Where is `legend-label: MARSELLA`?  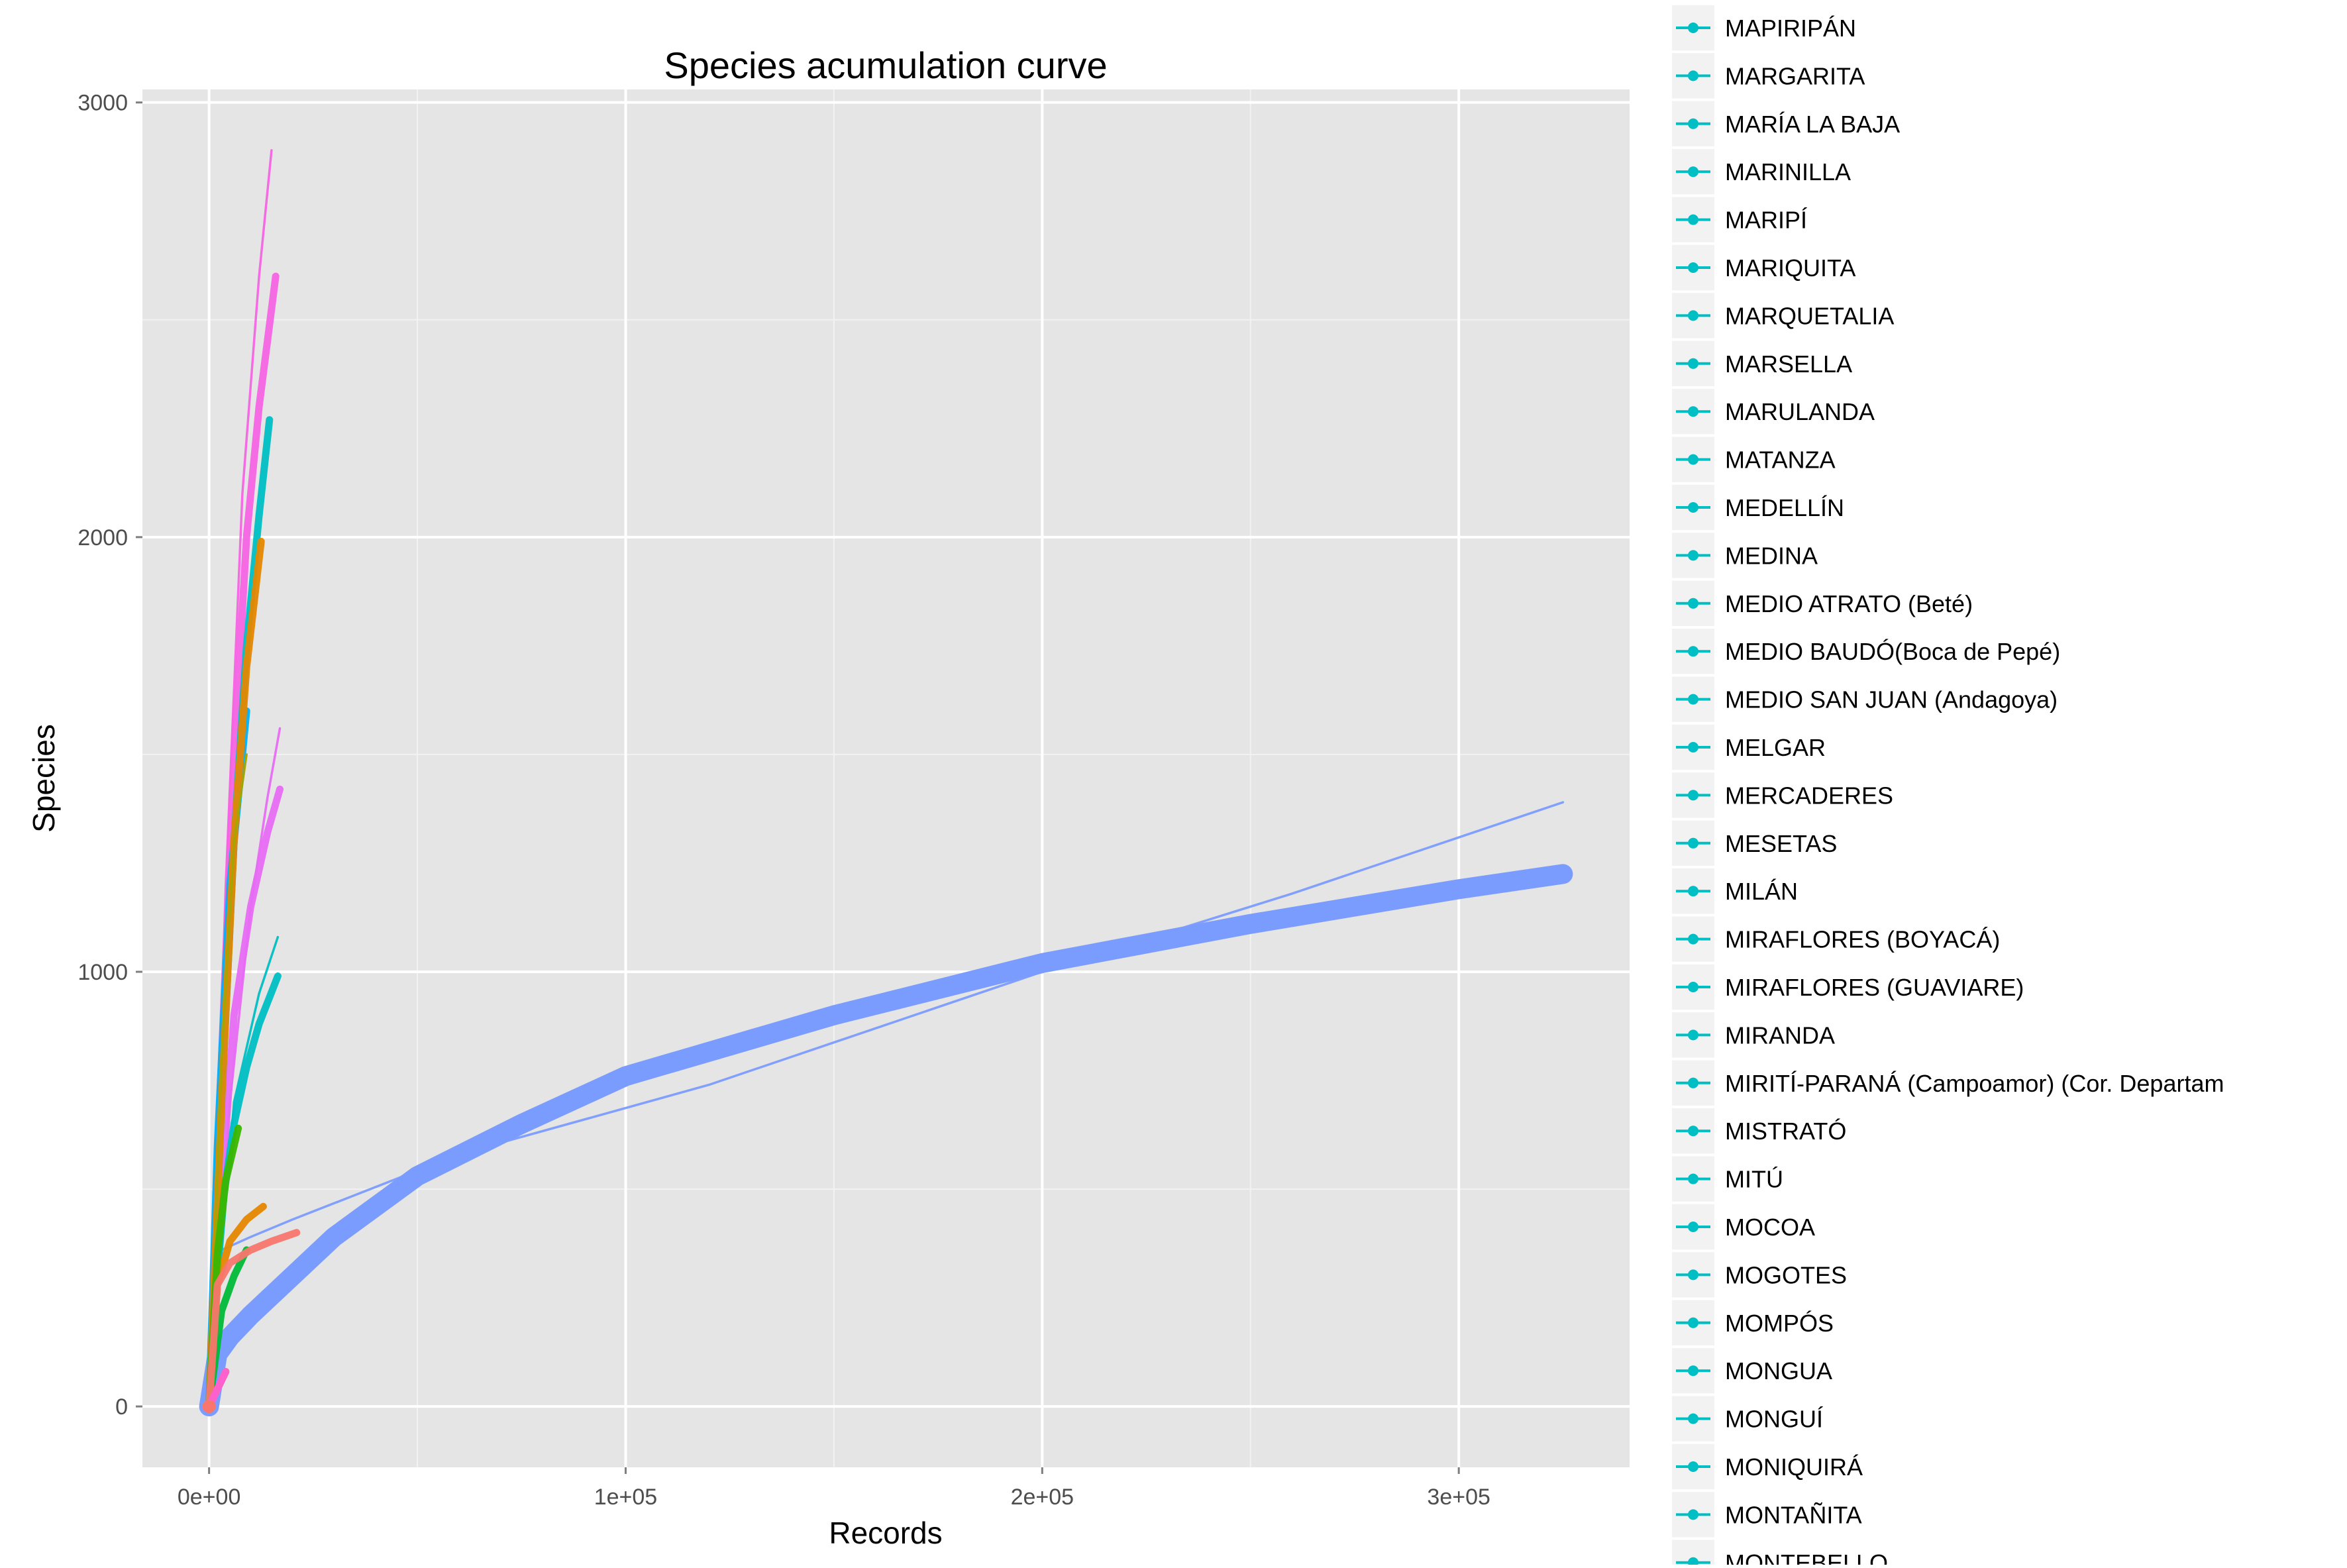 legend-label: MARSELLA is located at coordinates (1788, 364).